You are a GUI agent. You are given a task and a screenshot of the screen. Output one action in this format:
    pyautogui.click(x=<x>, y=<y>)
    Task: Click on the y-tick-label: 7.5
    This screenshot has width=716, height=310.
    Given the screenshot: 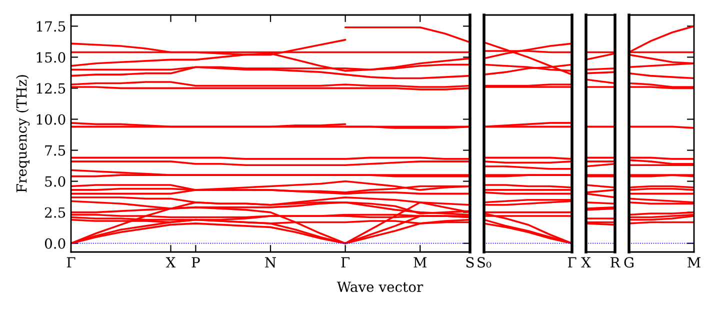 What is the action you would take?
    pyautogui.click(x=55, y=150)
    